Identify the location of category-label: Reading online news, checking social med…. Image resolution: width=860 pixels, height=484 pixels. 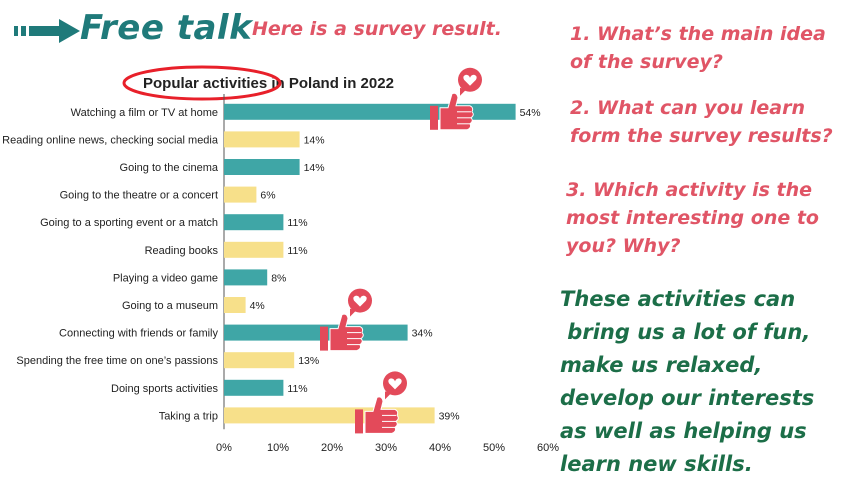
(110, 140).